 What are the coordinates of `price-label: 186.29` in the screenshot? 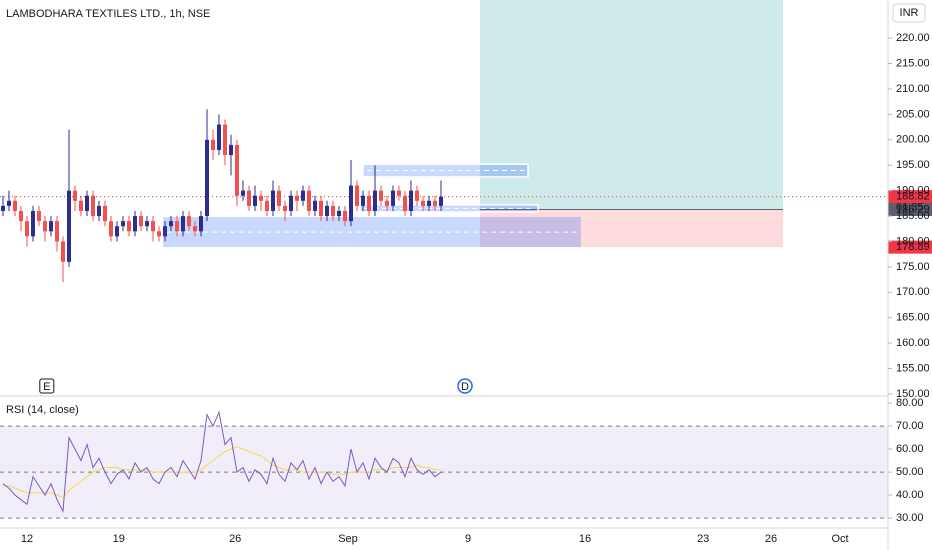 It's located at (913, 209).